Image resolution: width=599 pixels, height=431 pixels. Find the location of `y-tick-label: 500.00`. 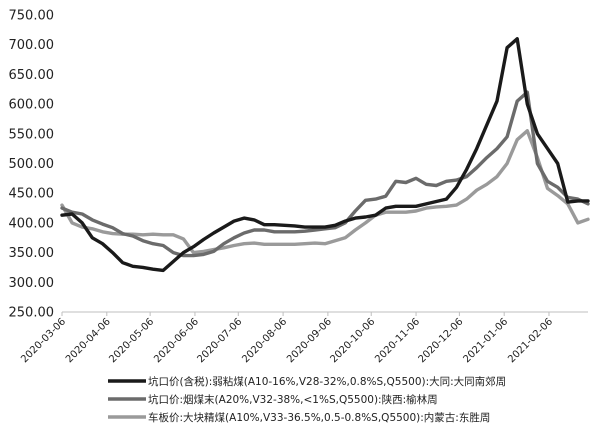

y-tick-label: 500.00 is located at coordinates (32, 164).